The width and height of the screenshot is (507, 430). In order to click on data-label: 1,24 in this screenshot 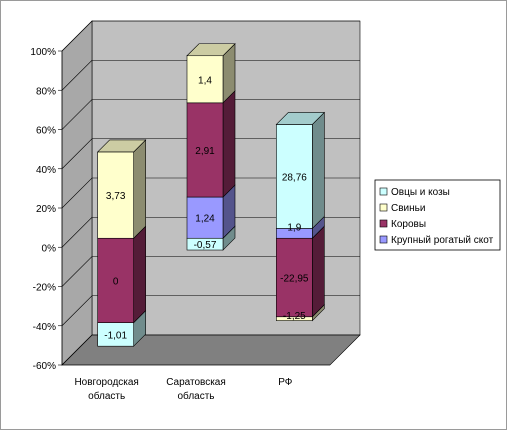, I will do `click(205, 219)`.